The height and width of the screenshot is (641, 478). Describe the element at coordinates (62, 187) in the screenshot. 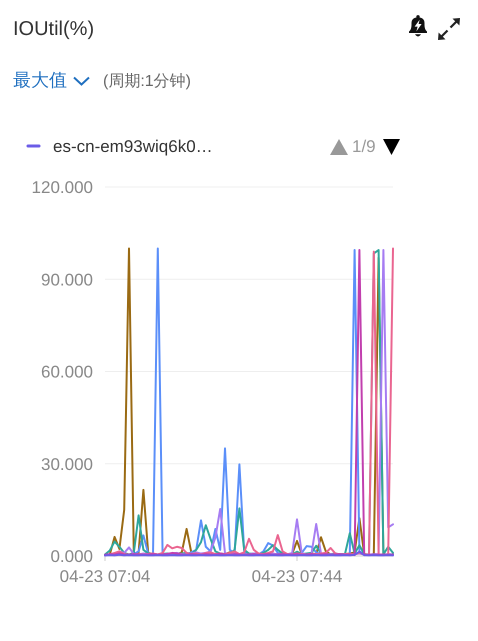

I see `y-tick-label: 120.000` at that location.